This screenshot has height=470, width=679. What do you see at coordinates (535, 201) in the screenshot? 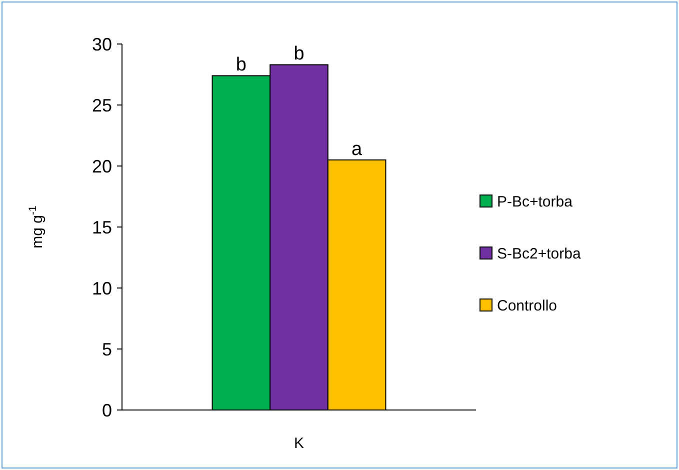
I see `legend-label: P-Bc+torba` at bounding box center [535, 201].